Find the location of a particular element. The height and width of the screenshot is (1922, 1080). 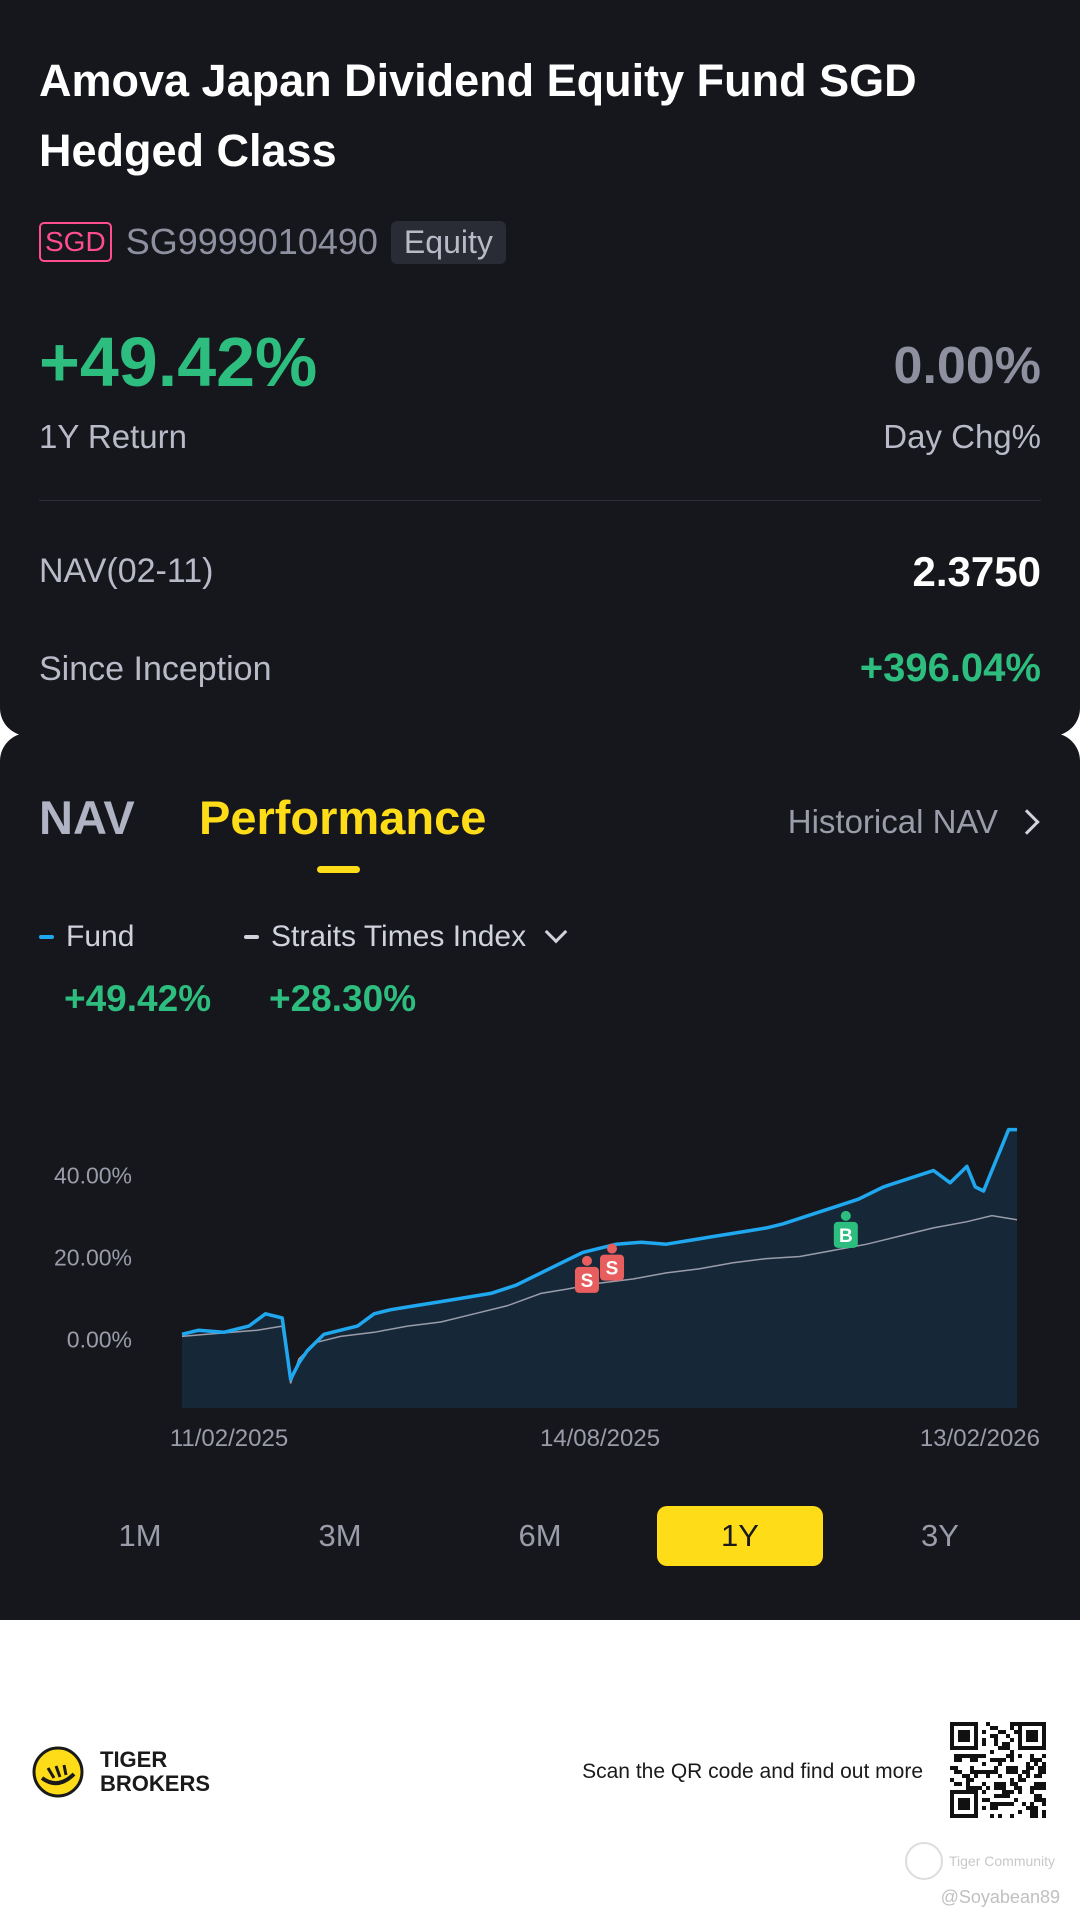

community-watermark: Tiger Community is located at coordinates (980, 1861).